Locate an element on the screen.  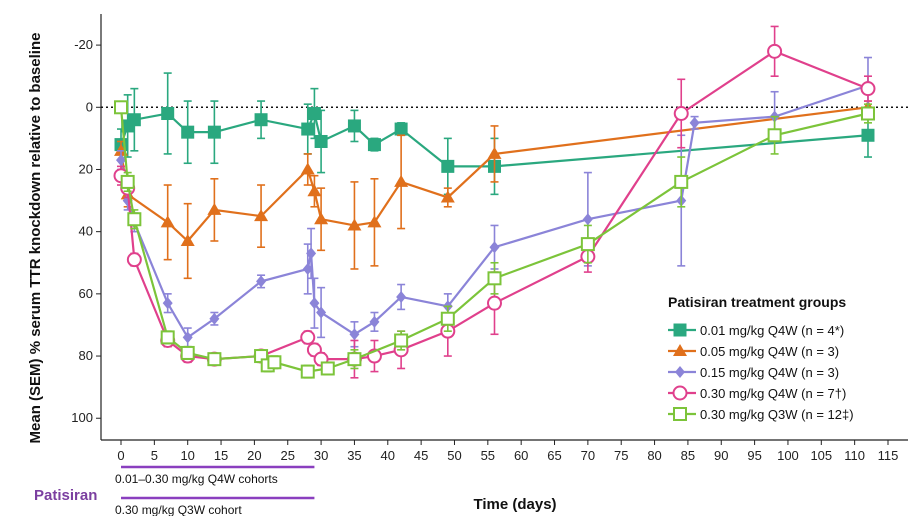
y-tick-label: 20 is located at coordinates (86, 168).